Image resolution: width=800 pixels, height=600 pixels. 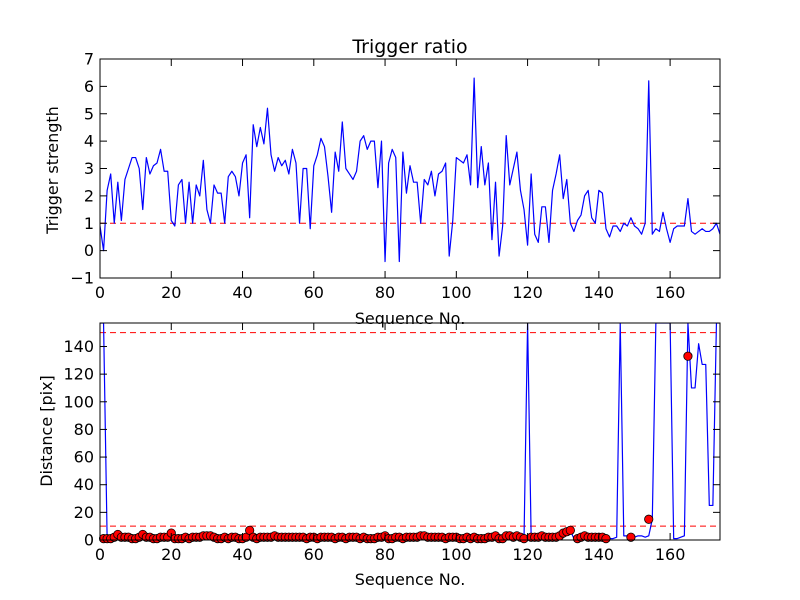 I want to click on y-tick-label: 40, so click(x=84, y=484).